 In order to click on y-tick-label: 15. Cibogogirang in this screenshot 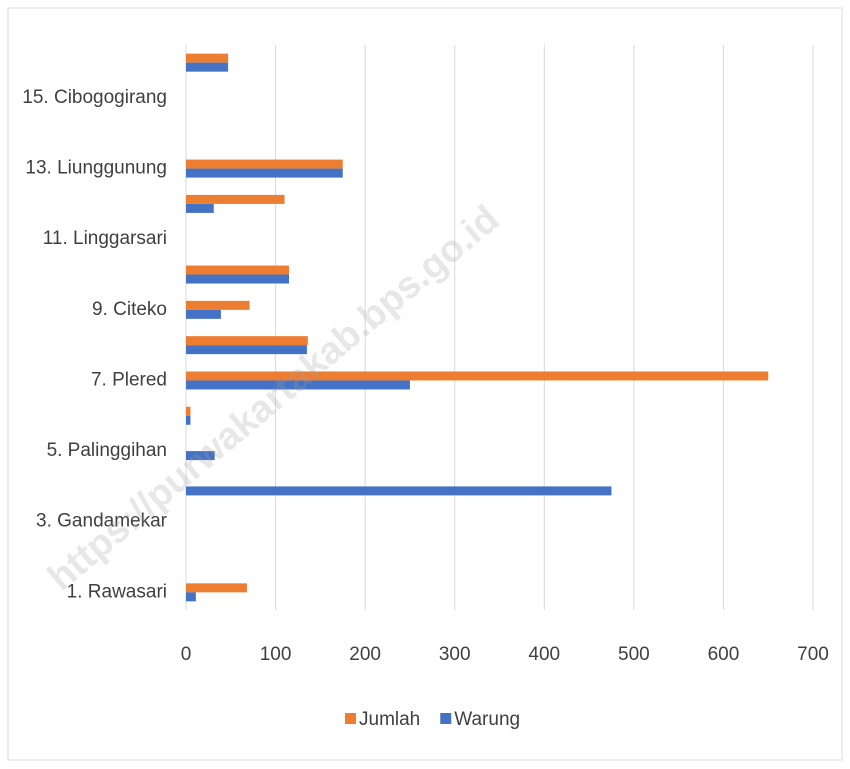, I will do `click(94, 97)`.